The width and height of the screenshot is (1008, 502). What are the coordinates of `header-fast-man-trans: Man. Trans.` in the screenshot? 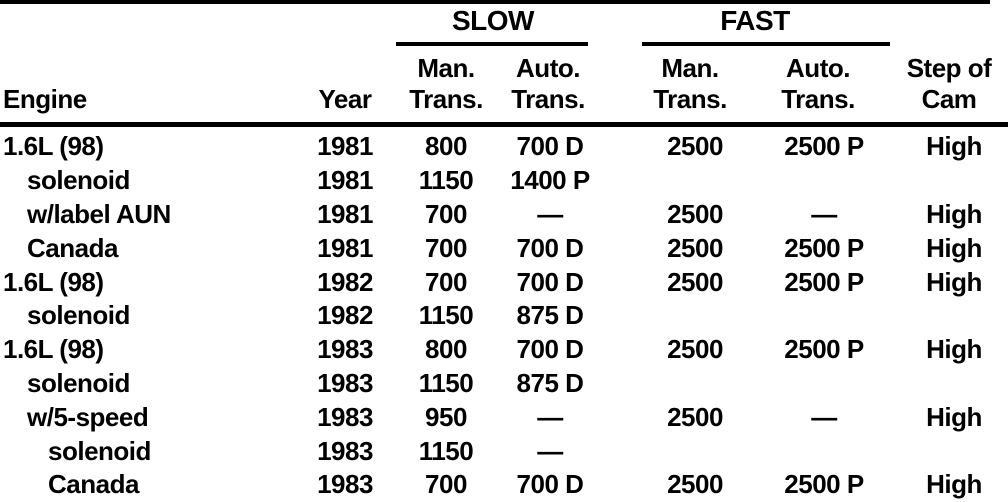 It's located at (690, 83).